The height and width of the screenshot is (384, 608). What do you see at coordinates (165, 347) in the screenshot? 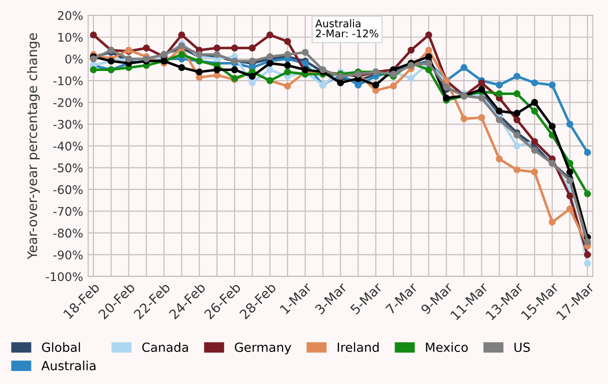
I see `legend-label: Canada` at bounding box center [165, 347].